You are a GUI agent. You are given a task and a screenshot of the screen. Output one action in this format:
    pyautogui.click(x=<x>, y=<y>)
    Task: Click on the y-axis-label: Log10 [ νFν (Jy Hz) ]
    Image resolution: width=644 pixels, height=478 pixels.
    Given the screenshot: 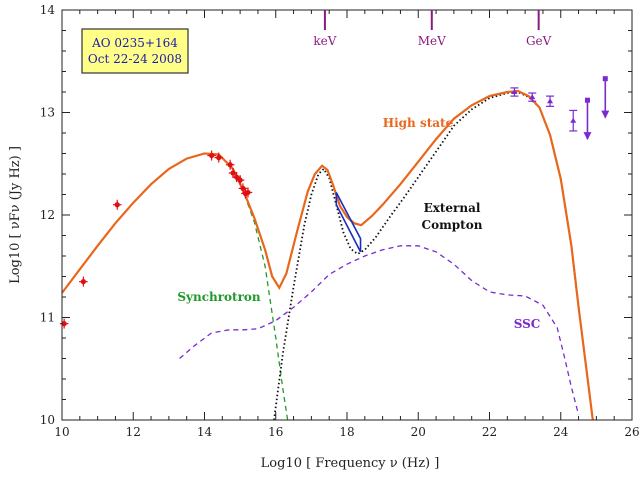 What is the action you would take?
    pyautogui.click(x=15, y=215)
    